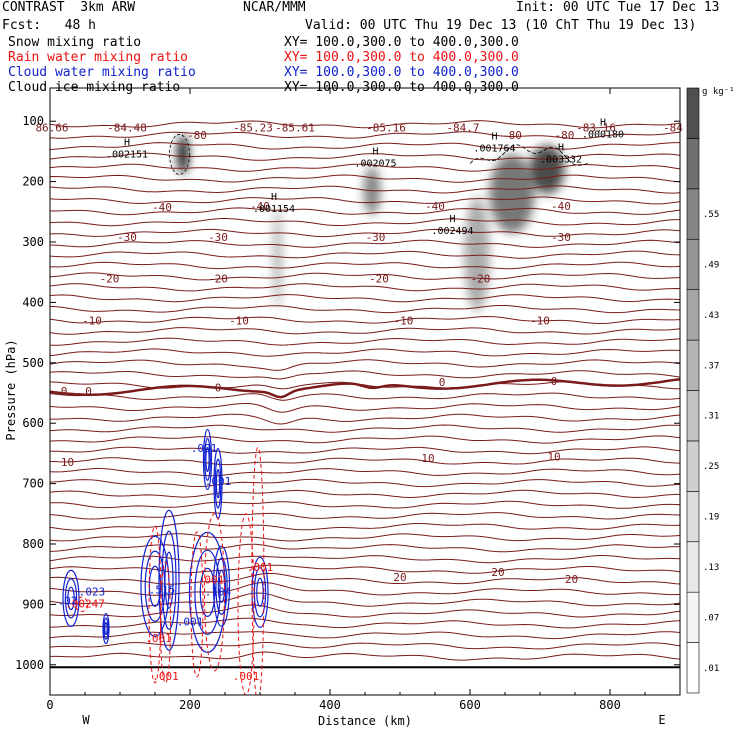  I want to click on y-tick-label: 1000, so click(29, 665).